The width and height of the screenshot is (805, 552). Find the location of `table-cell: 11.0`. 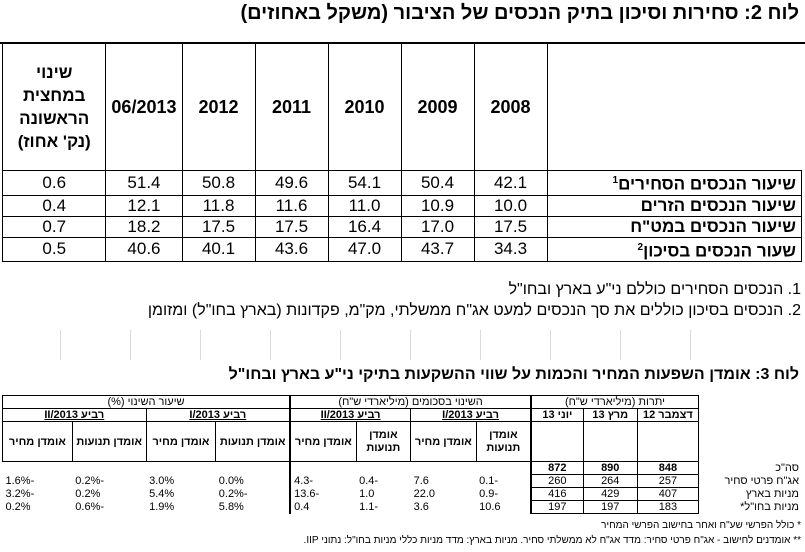

table-cell: 11.0 is located at coordinates (364, 205).